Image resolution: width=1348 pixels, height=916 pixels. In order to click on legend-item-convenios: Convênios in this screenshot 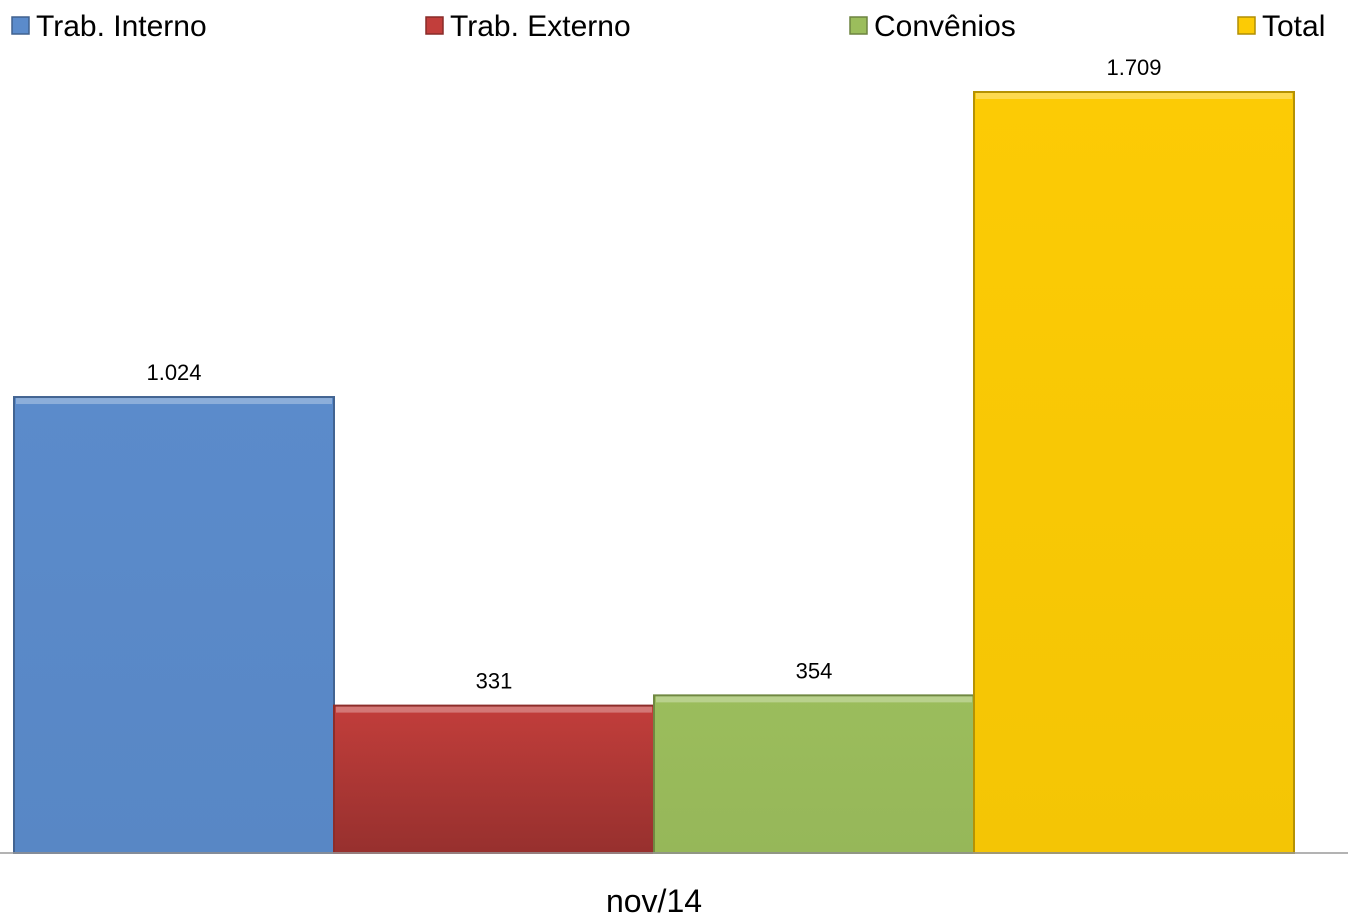, I will do `click(932, 26)`.